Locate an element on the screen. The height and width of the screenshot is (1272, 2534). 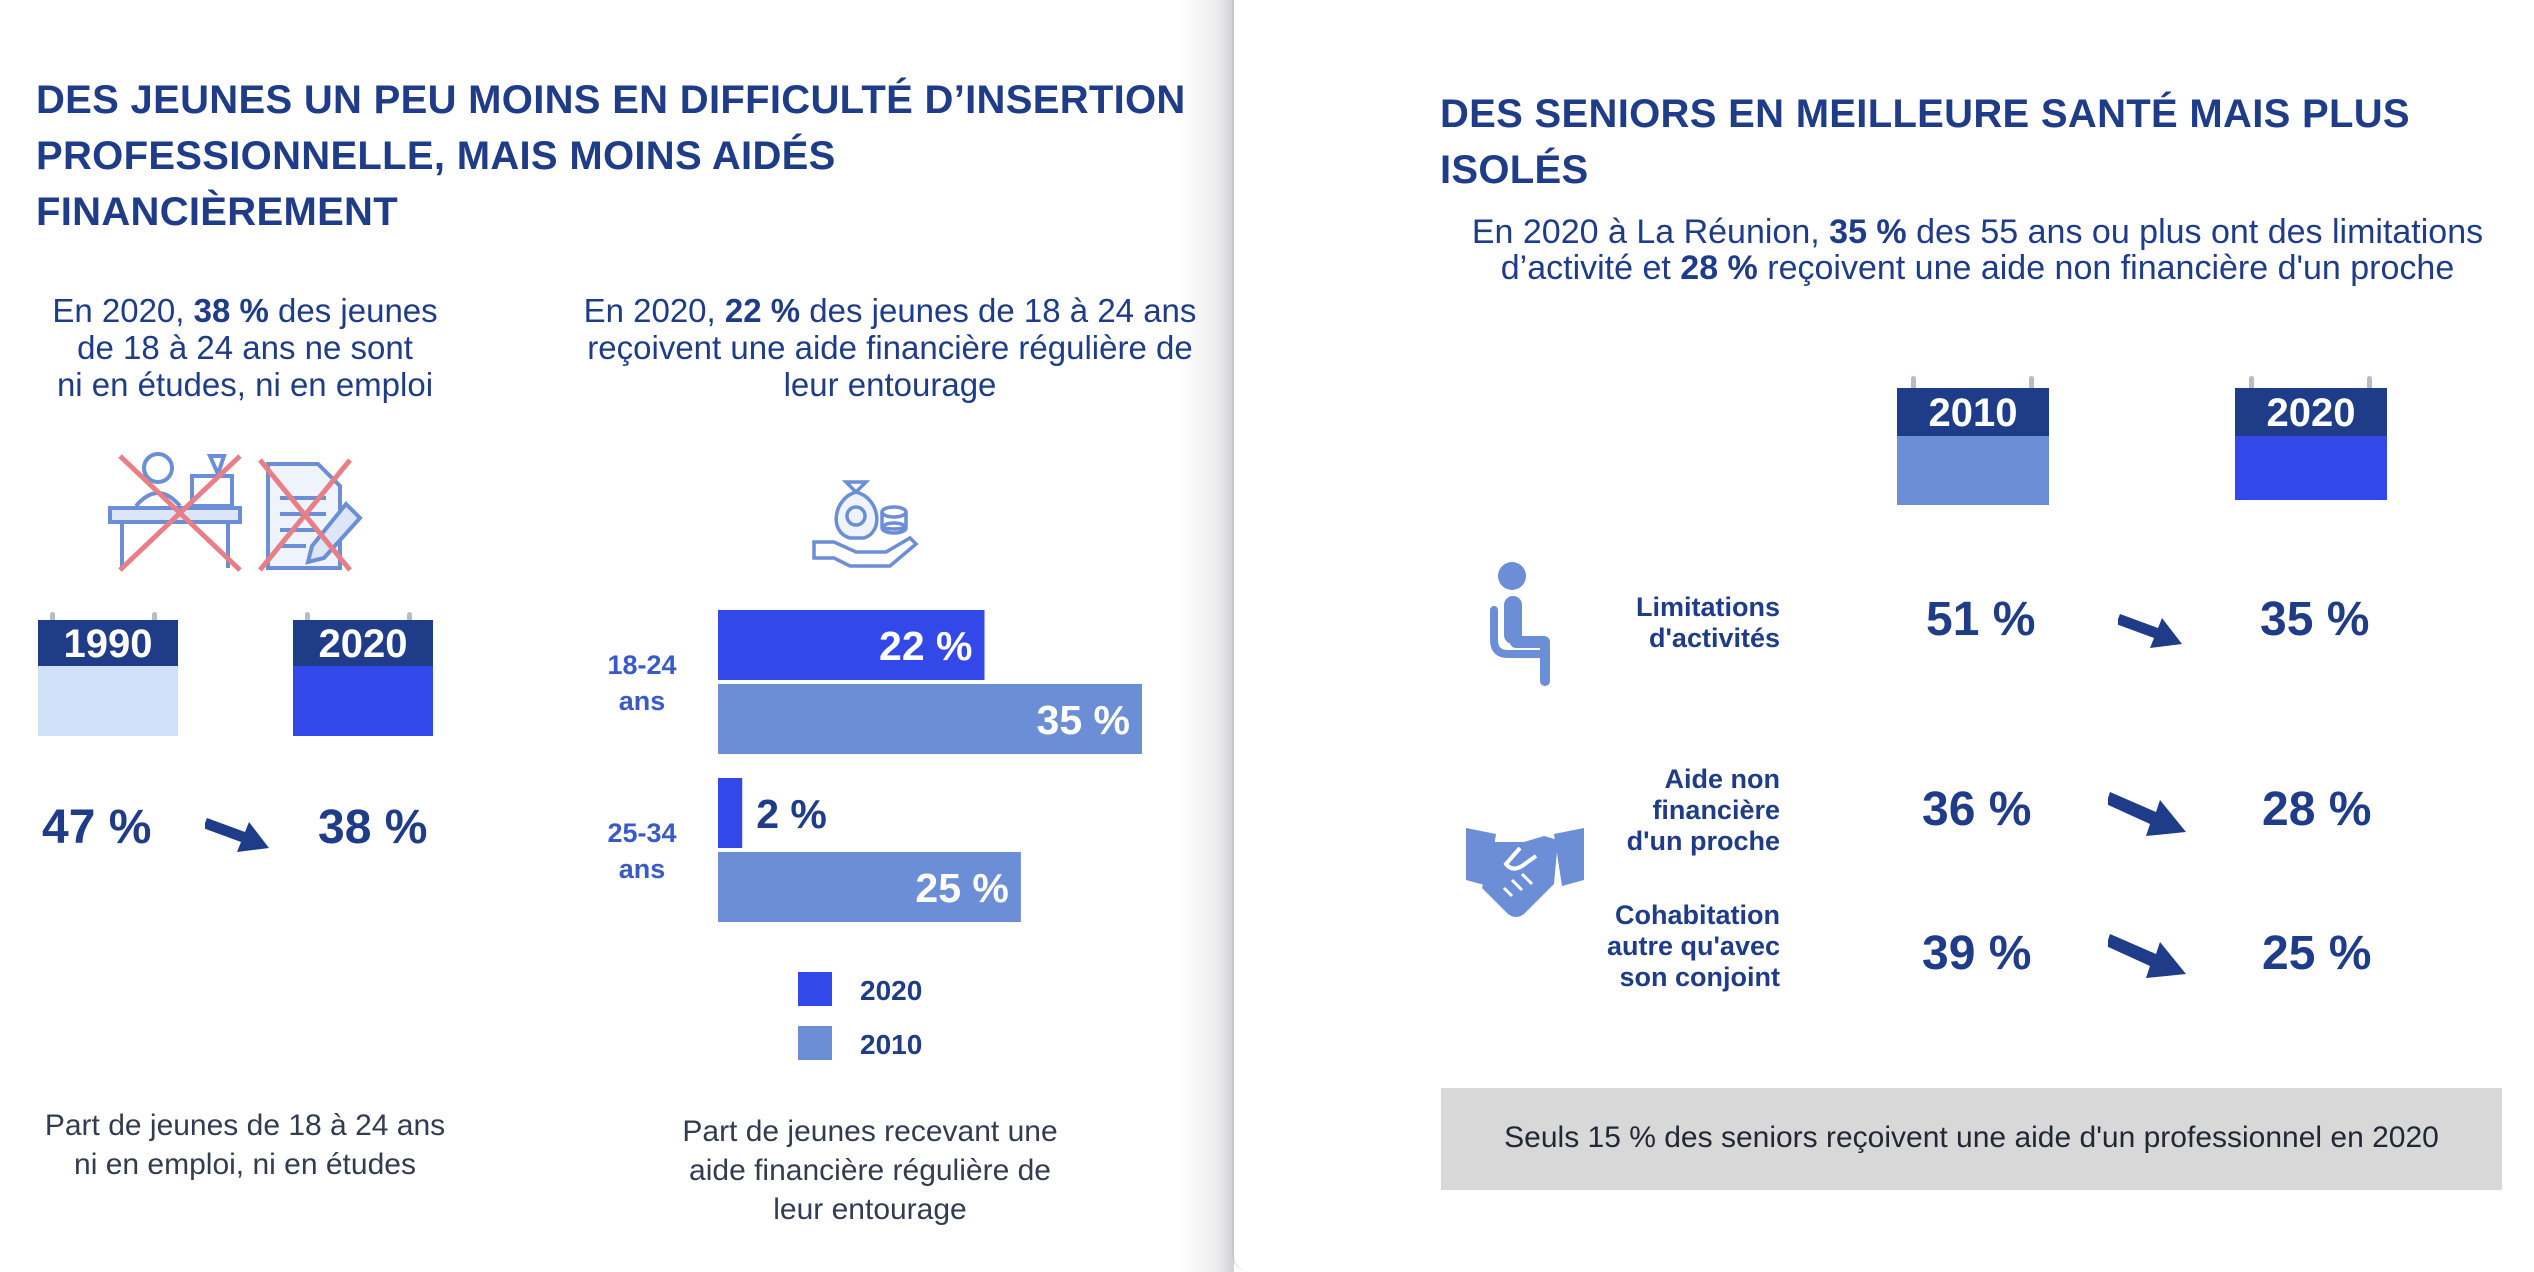
calendar-2020: 2020 is located at coordinates (363, 674).